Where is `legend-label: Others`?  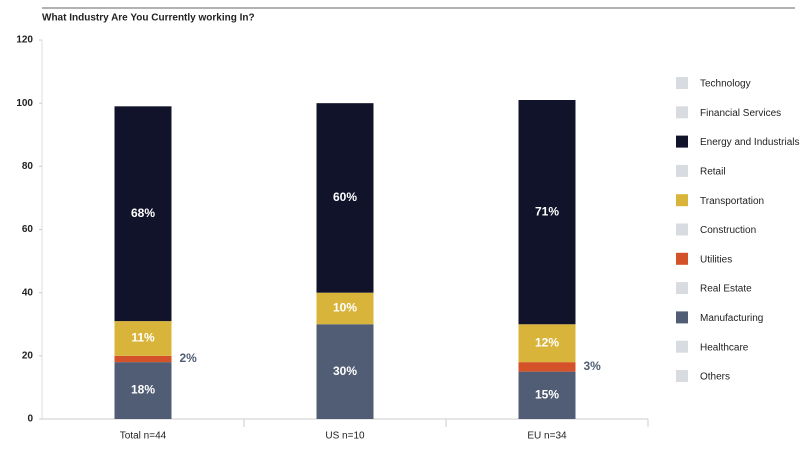 legend-label: Others is located at coordinates (715, 377).